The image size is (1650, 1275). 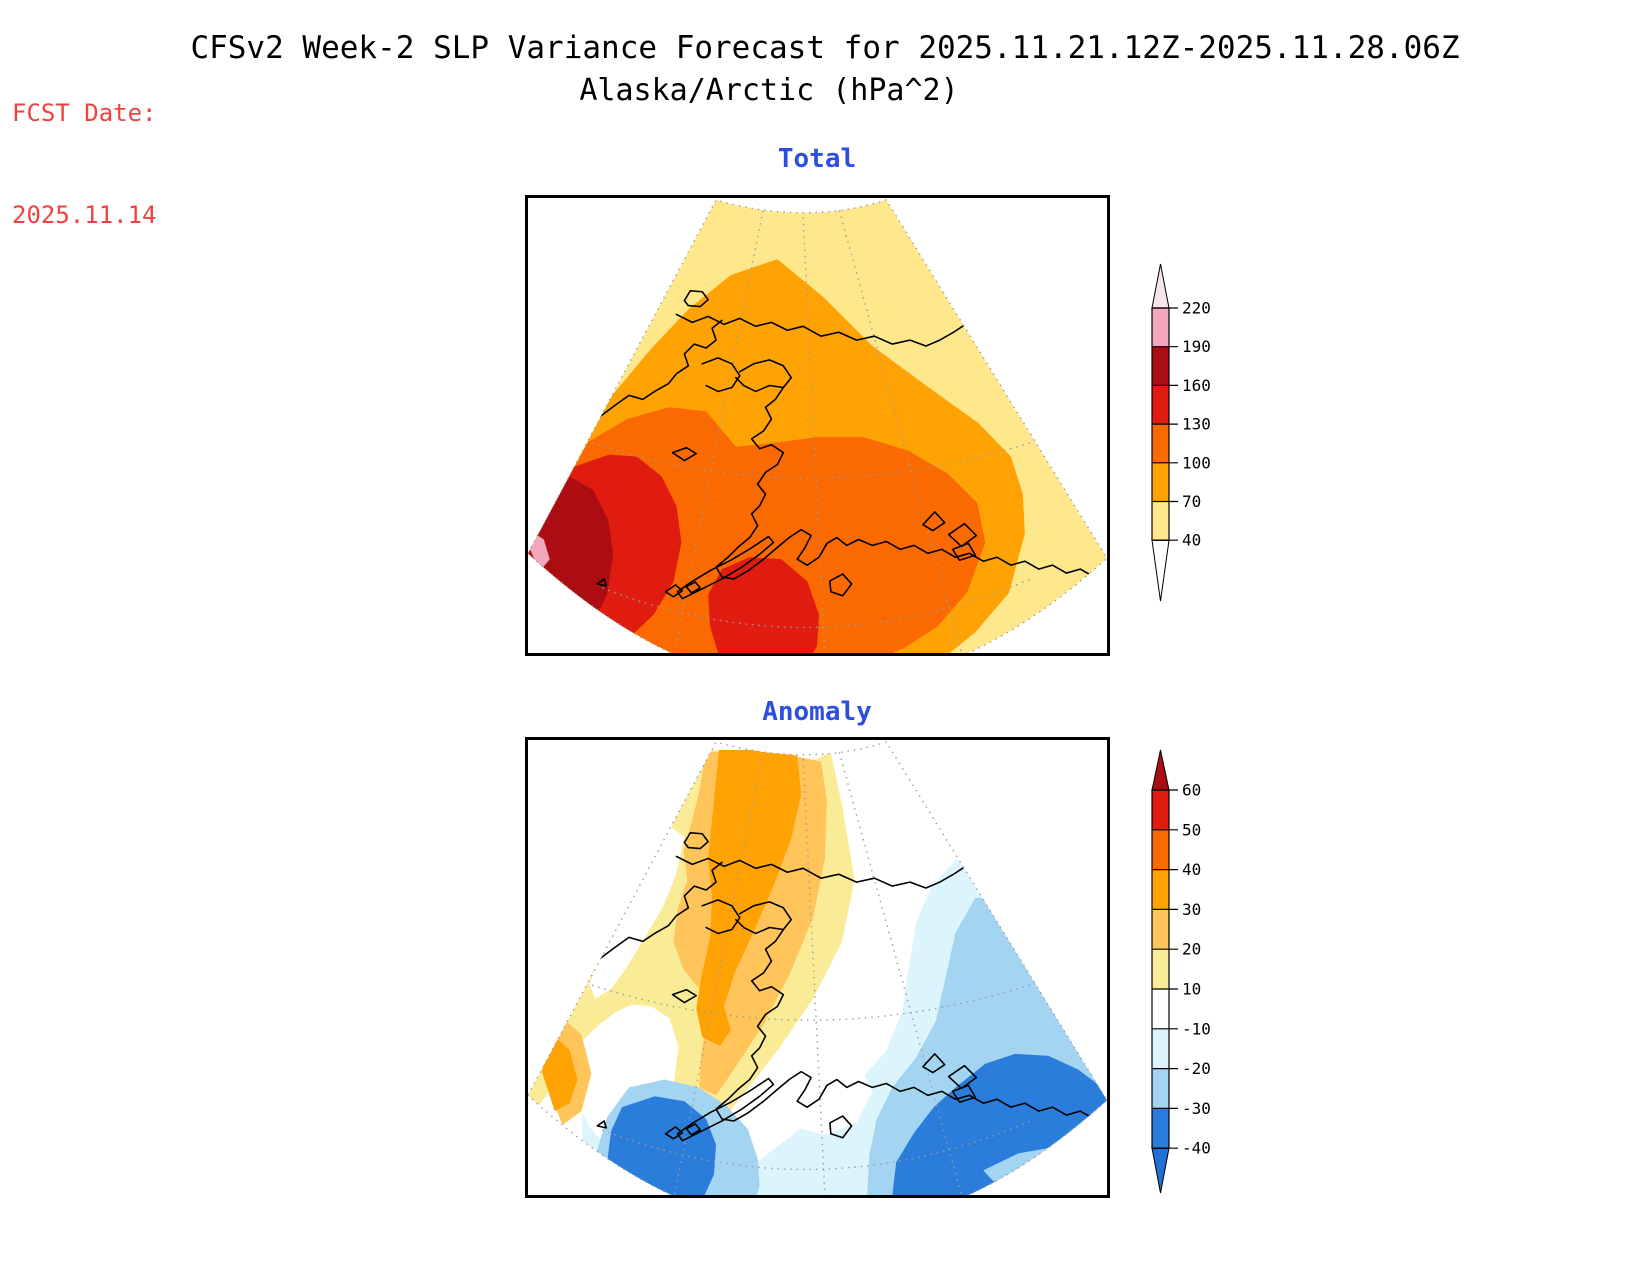 I want to click on colorbar-tick-label: -10, so click(x=1196, y=1028).